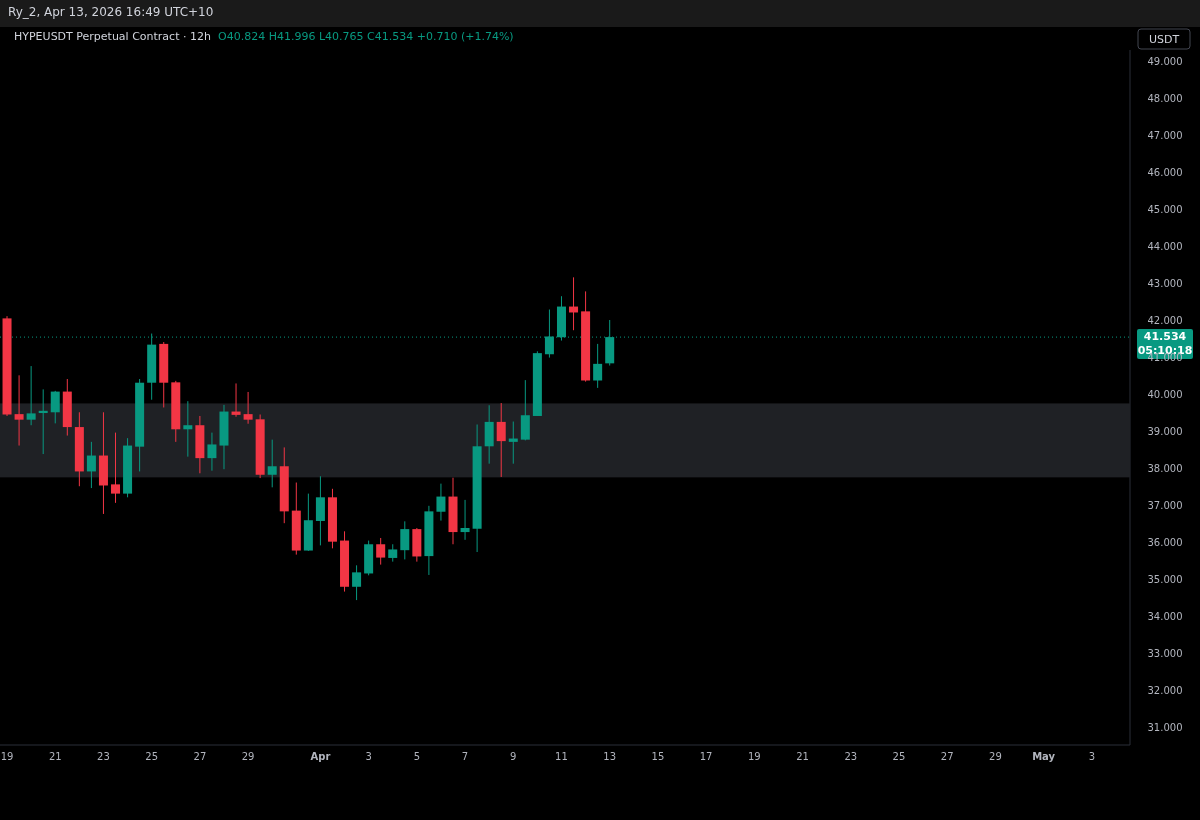 This screenshot has width=1200, height=820. Describe the element at coordinates (658, 756) in the screenshot. I see `x-tick-label: 15` at that location.